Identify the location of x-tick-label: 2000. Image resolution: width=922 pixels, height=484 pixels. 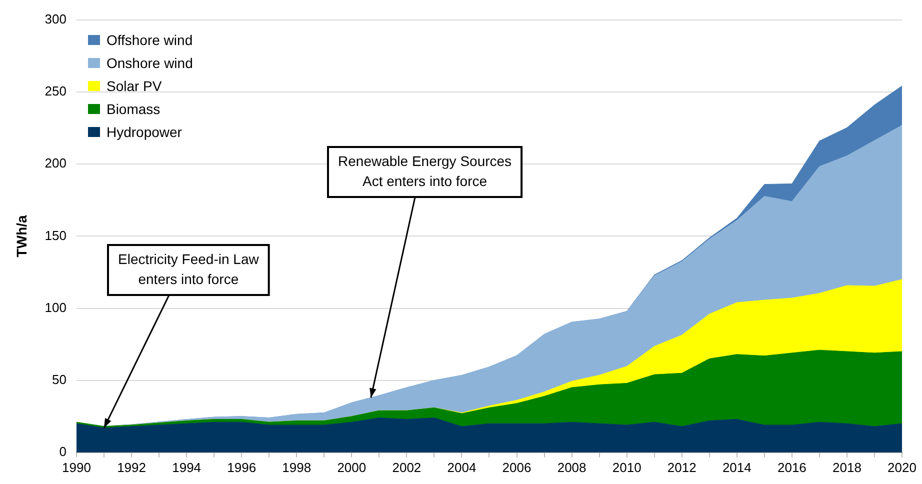
(351, 467).